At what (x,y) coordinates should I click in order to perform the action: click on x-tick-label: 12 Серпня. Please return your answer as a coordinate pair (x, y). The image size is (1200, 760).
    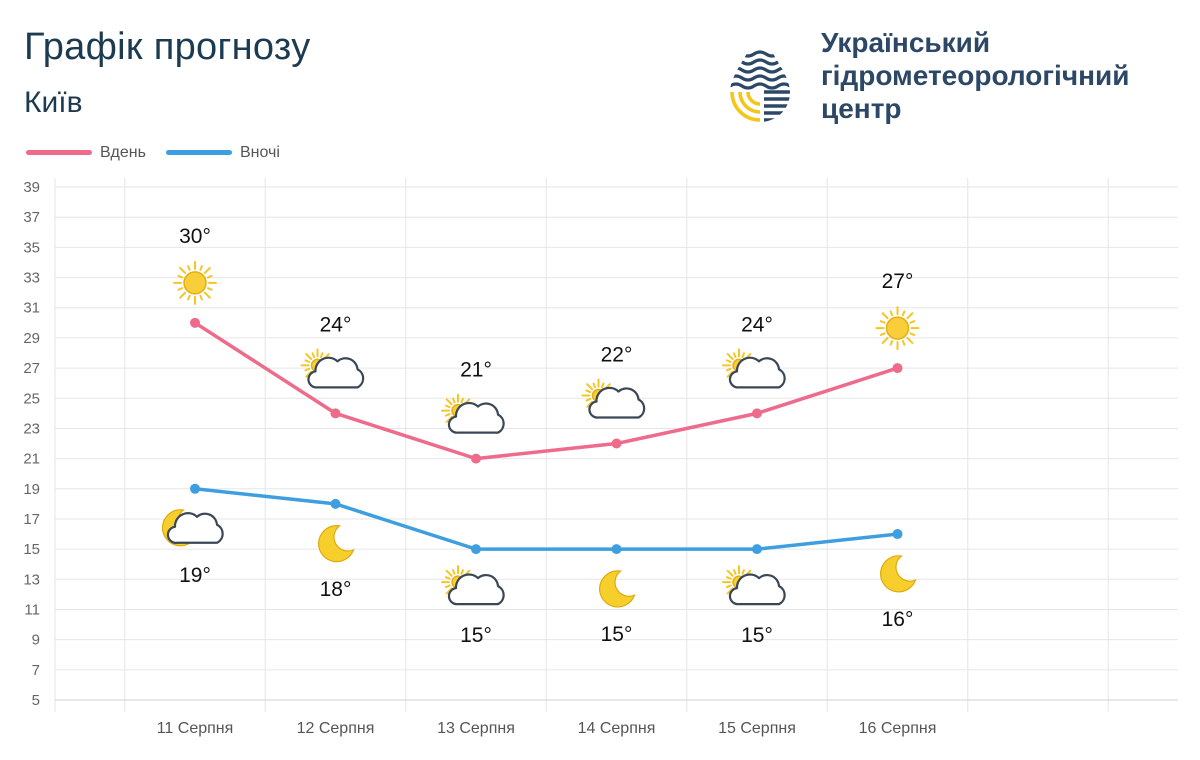
    Looking at the image, I should click on (336, 728).